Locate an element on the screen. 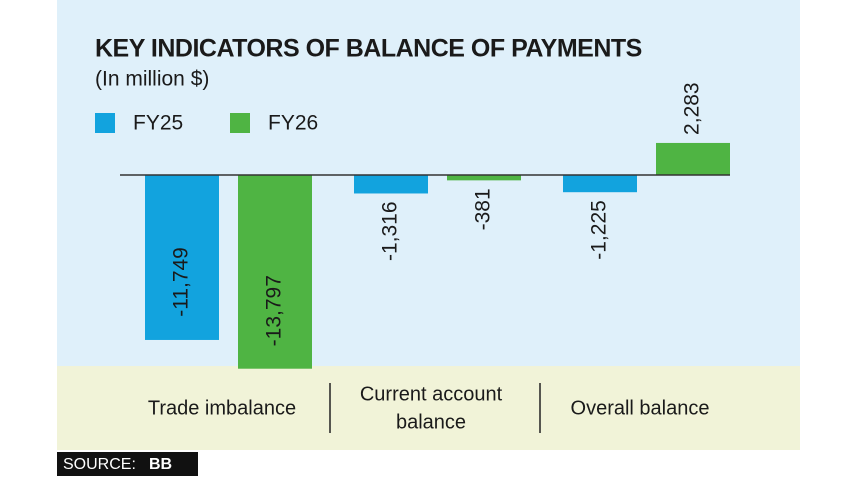 Image resolution: width=857 pixels, height=482 pixels. value-label: -381 is located at coordinates (483, 209).